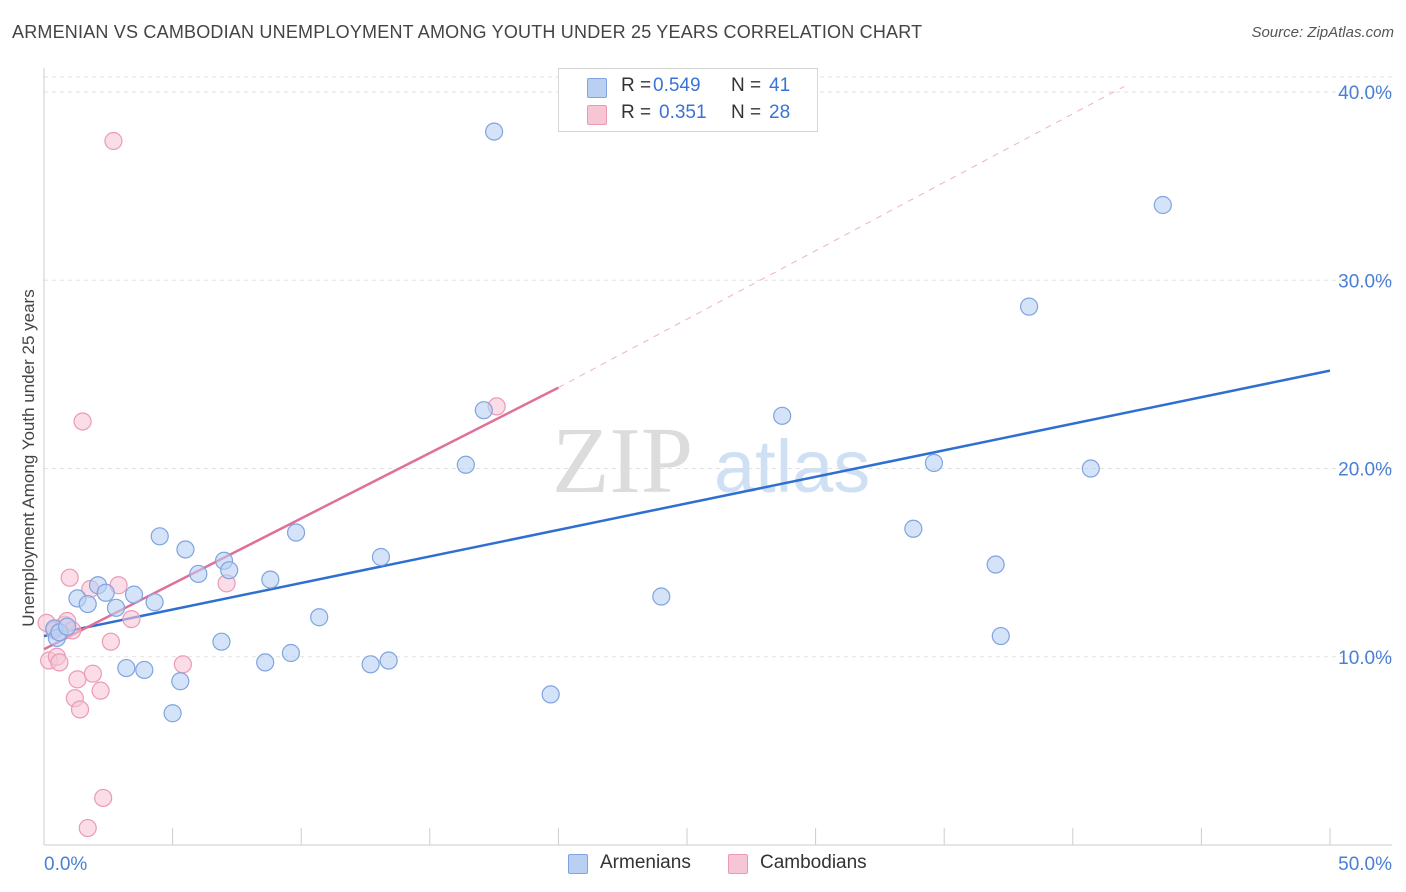  I want to click on legend-cambodians-label: Cambodians, so click(813, 862).